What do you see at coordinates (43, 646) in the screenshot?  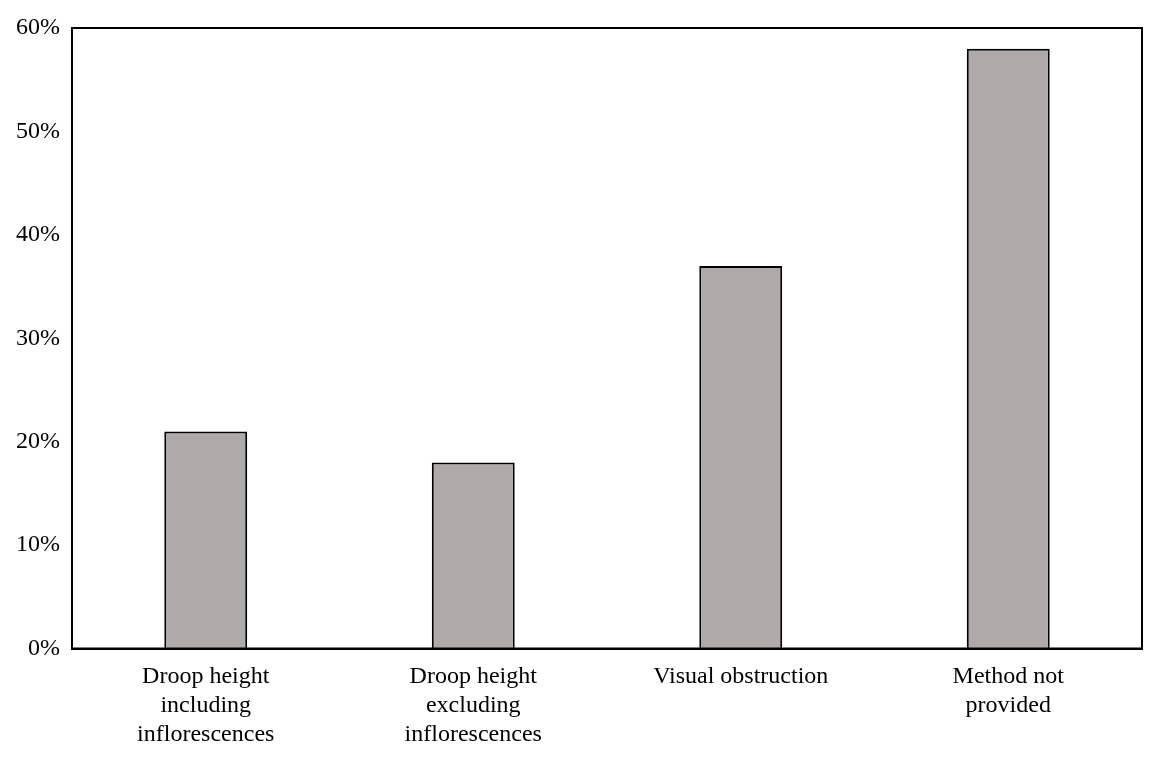 I see `y-tick-label: 0%` at bounding box center [43, 646].